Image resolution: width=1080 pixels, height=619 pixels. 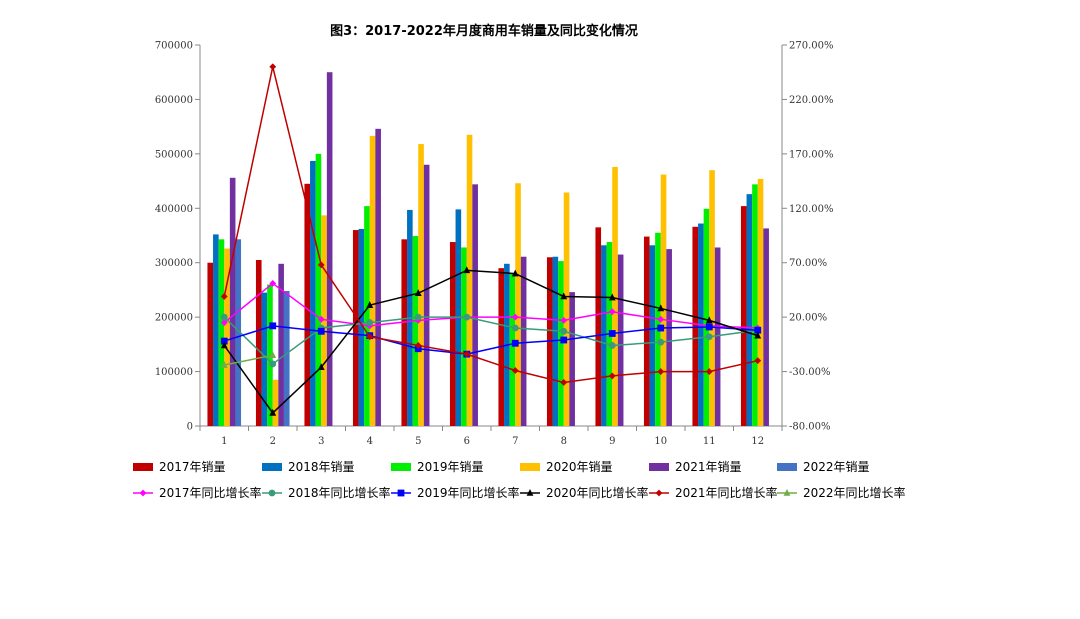 What do you see at coordinates (612, 441) in the screenshot?
I see `x-tick-label: 9` at bounding box center [612, 441].